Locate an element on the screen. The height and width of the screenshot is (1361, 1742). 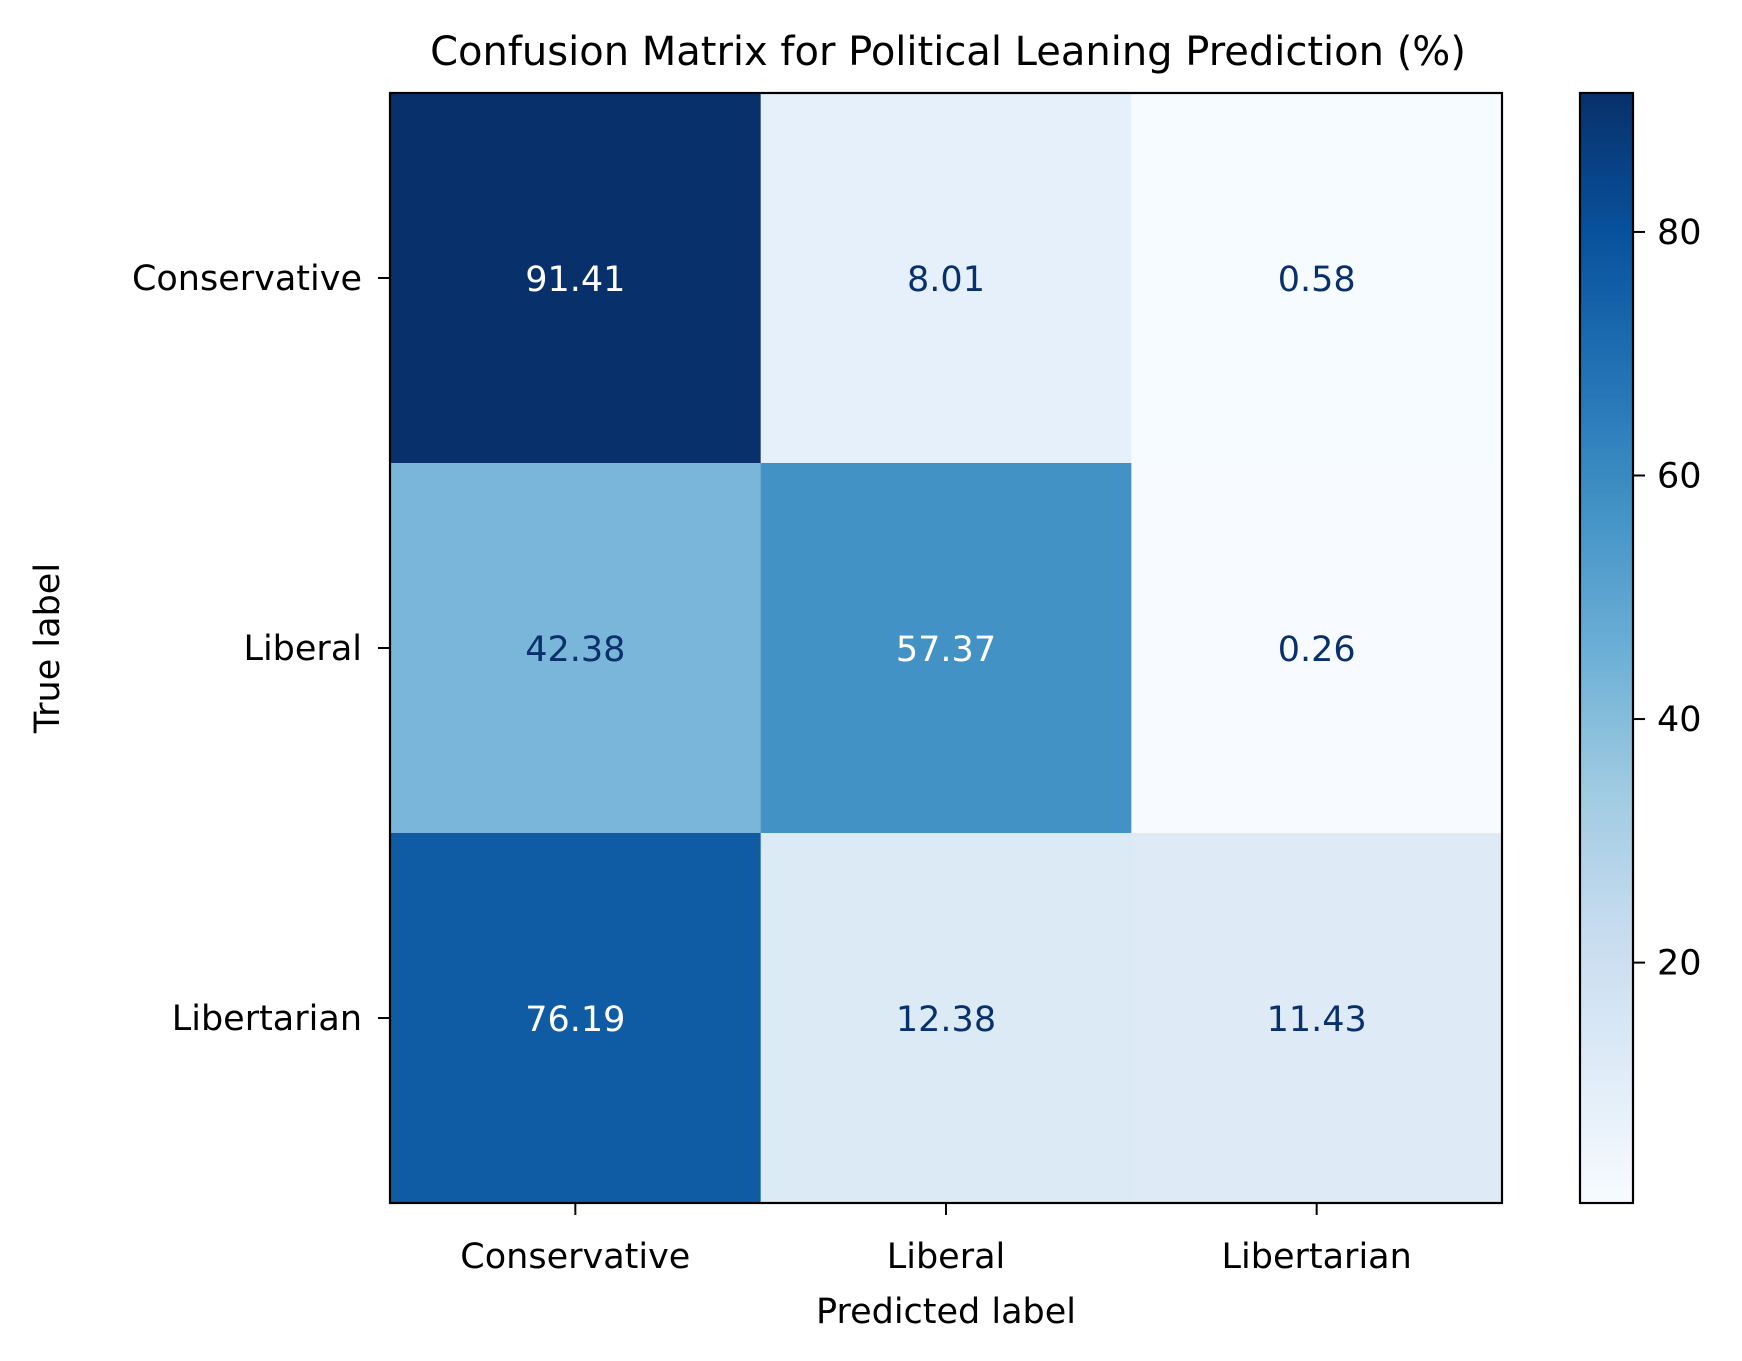
y-tick-label: Conservative is located at coordinates (247, 279).